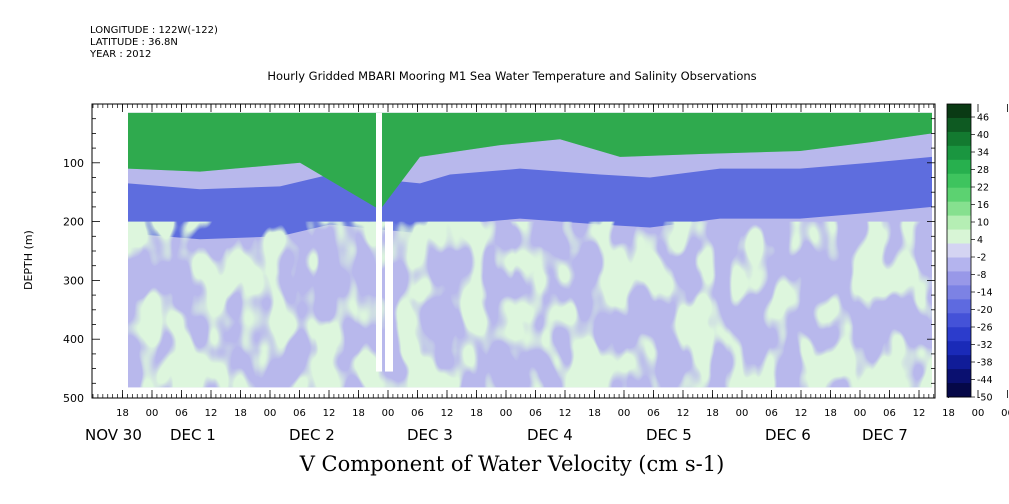  What do you see at coordinates (985, 328) in the screenshot?
I see `colorbar-tick-label: -26` at bounding box center [985, 328].